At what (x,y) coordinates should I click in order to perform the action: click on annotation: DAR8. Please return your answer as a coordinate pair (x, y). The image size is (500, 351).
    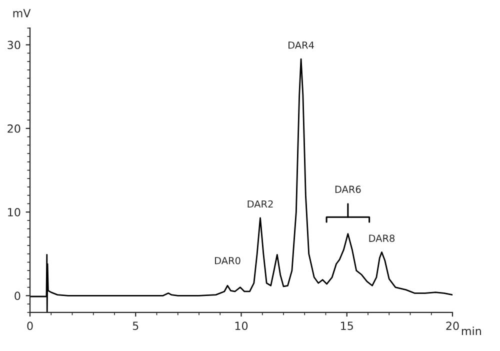
    Looking at the image, I should click on (382, 238).